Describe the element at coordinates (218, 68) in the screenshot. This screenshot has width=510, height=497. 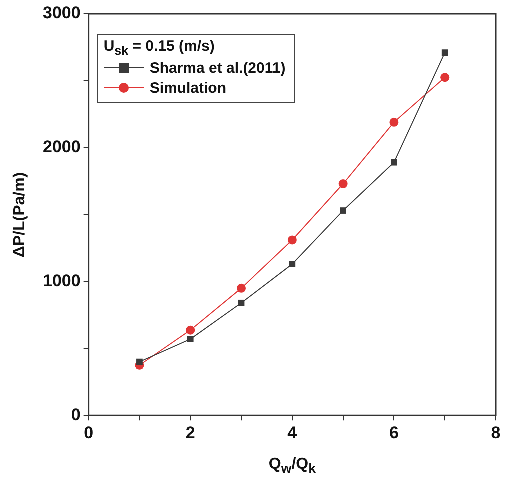
I see `legend-label: Sharma et al.(2011)` at that location.